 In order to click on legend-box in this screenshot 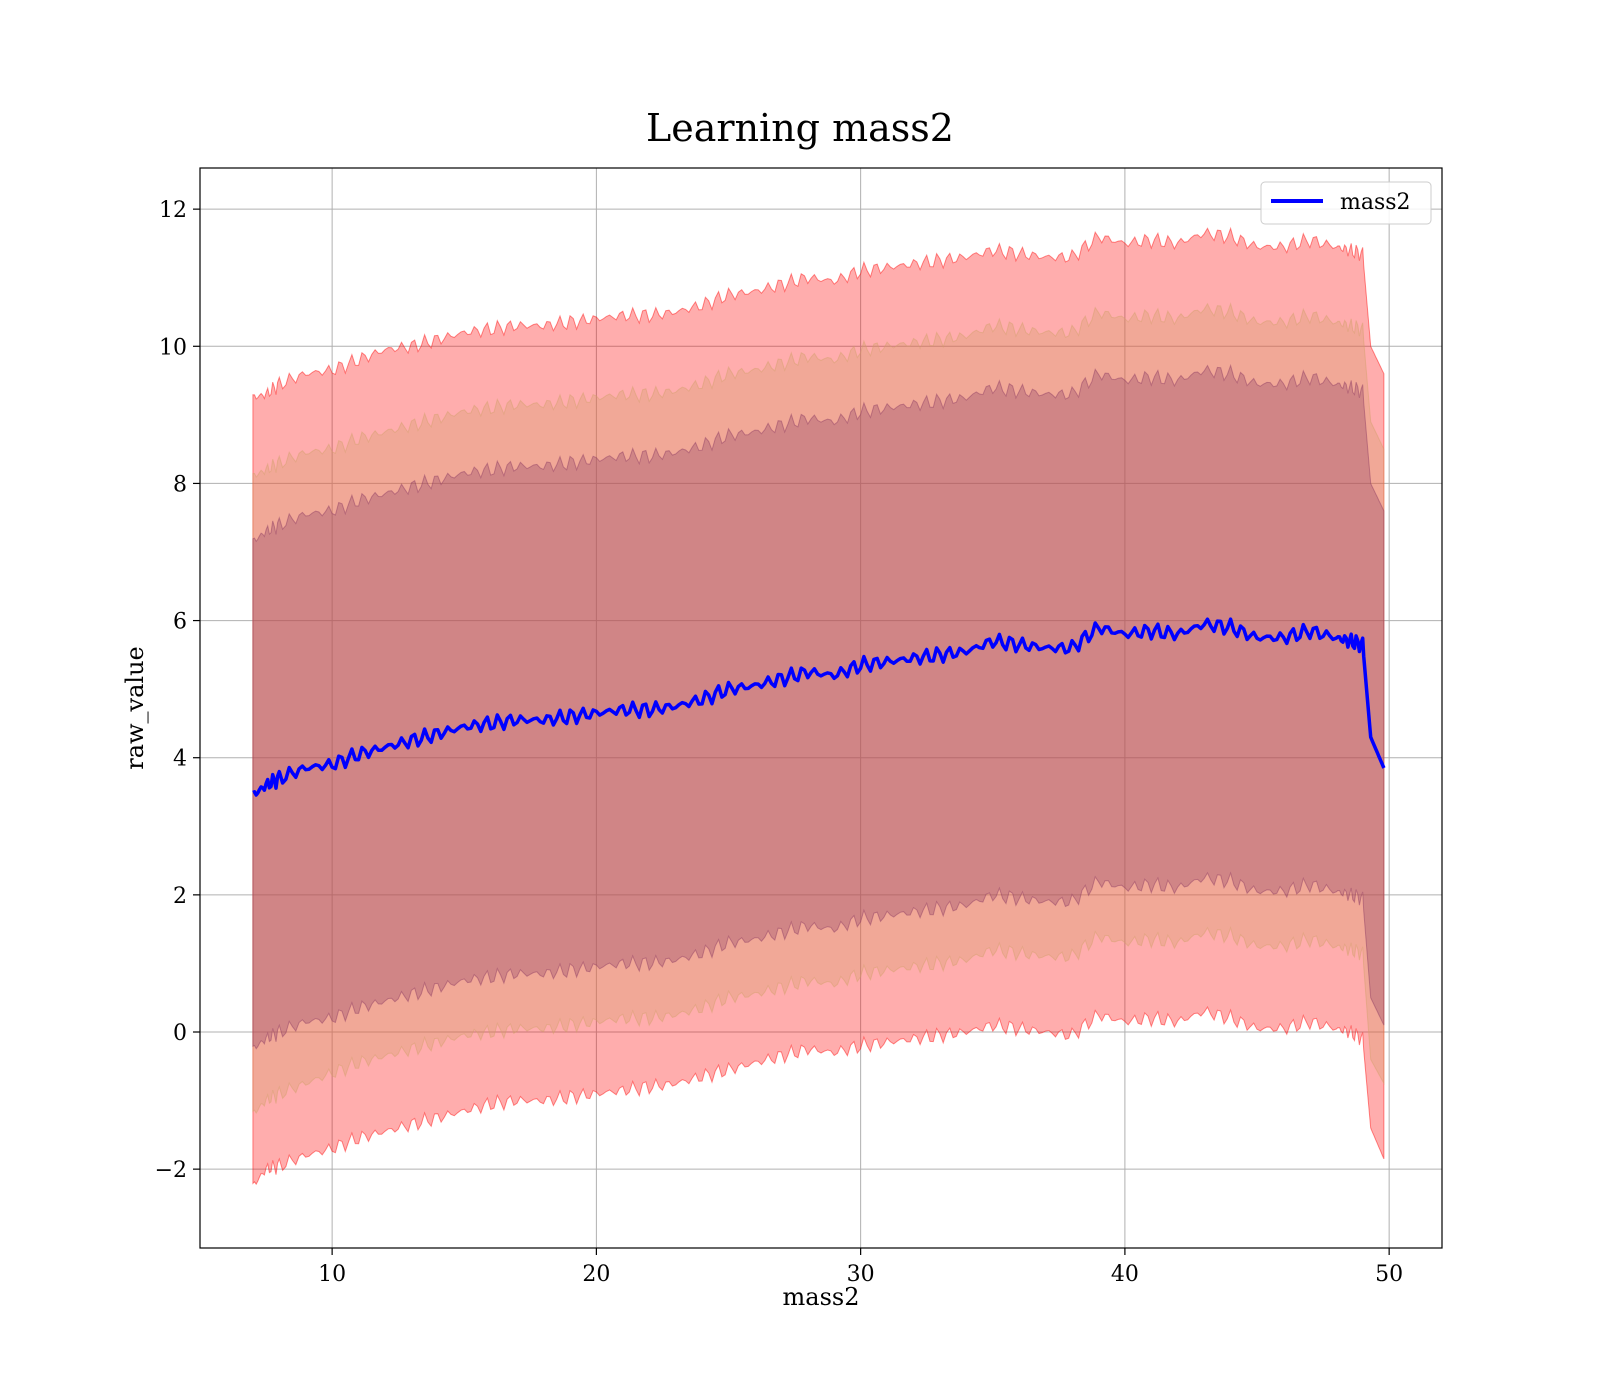, I will do `click(1346, 203)`.